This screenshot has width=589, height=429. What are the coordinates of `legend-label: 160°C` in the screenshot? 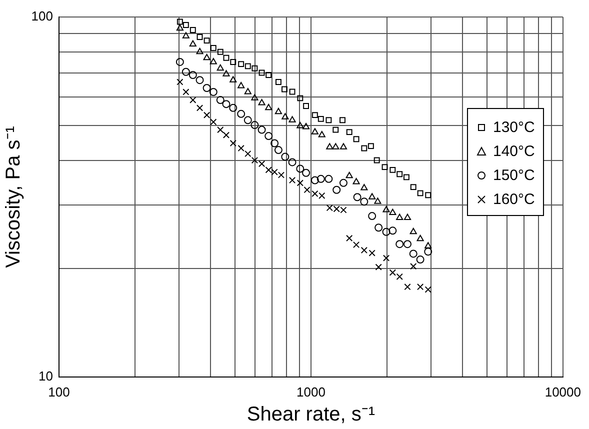 It's located at (514, 199).